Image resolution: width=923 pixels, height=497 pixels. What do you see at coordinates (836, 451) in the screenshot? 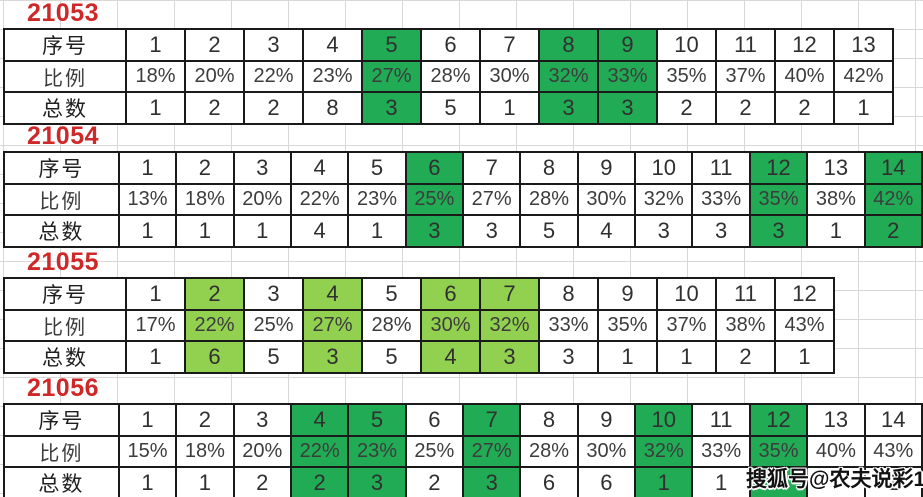
I see `ratio-cell: 40%` at bounding box center [836, 451].